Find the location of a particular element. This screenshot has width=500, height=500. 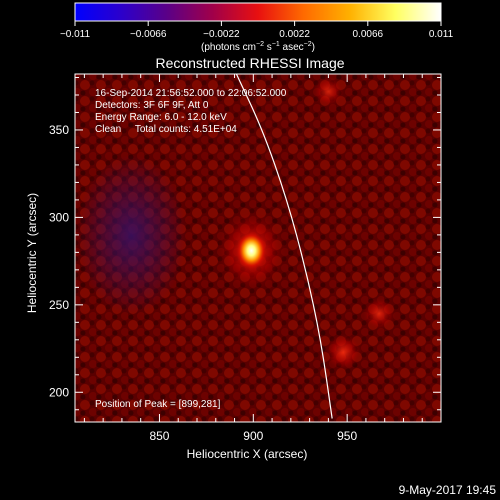

colorbar-tick-label: −0.0066 is located at coordinates (148, 34).